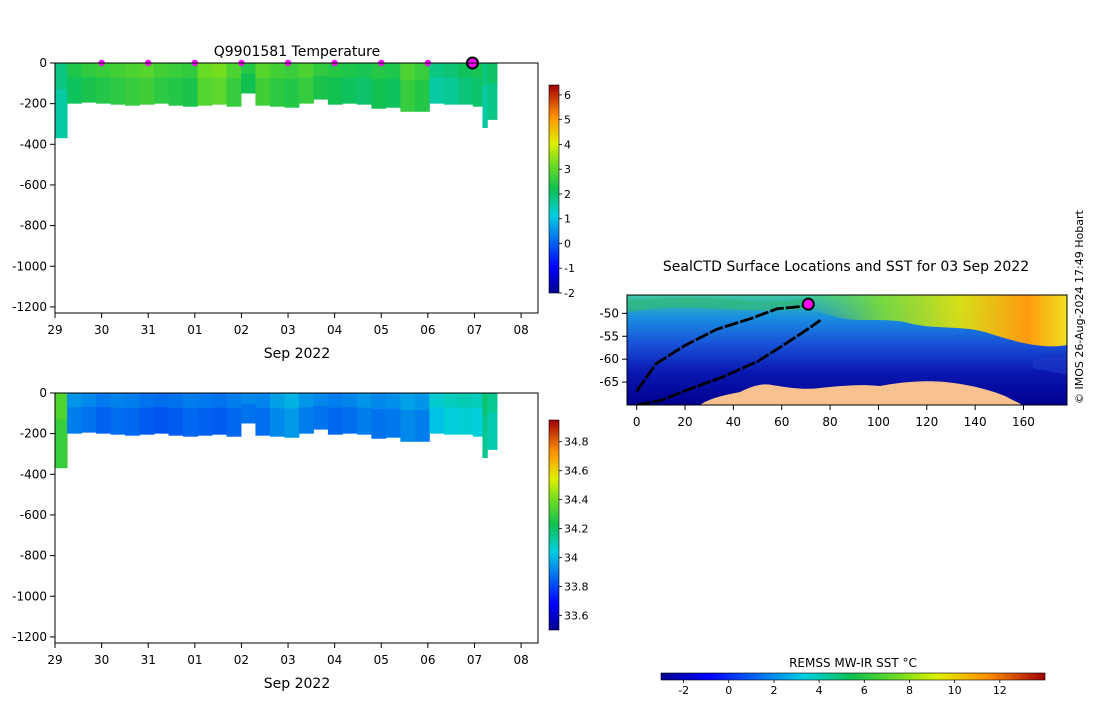  Describe the element at coordinates (576, 442) in the screenshot. I see `colorbar-tick-label: 34.8` at that location.